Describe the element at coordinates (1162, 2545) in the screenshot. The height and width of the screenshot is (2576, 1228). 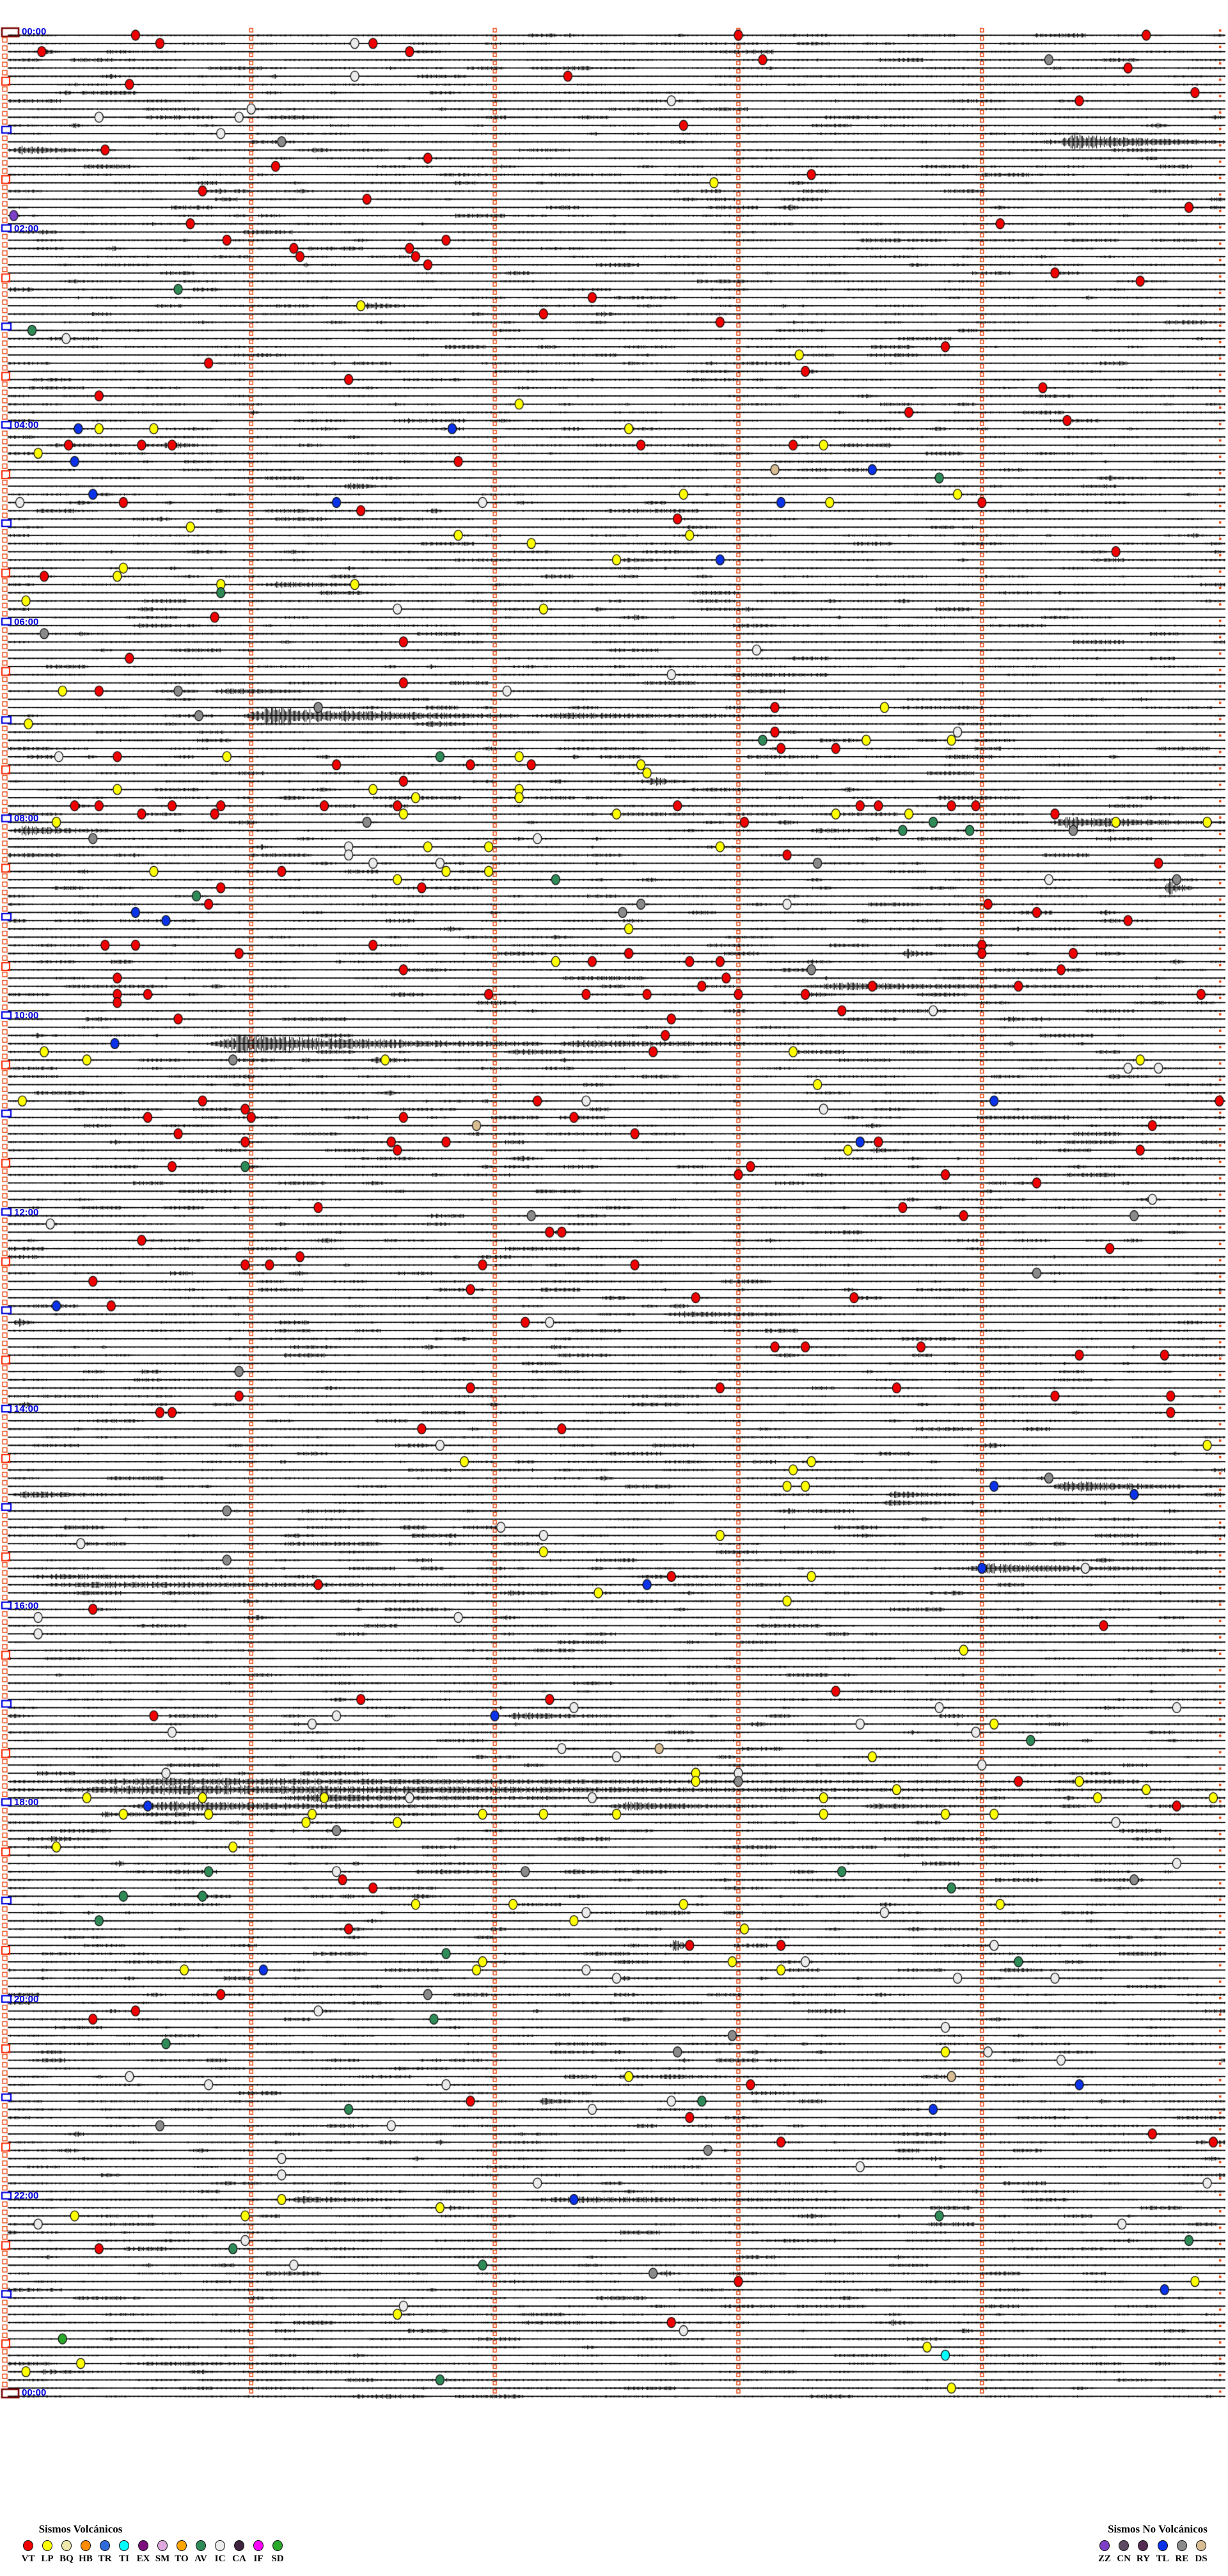
I see `legend-dot-tl` at that location.